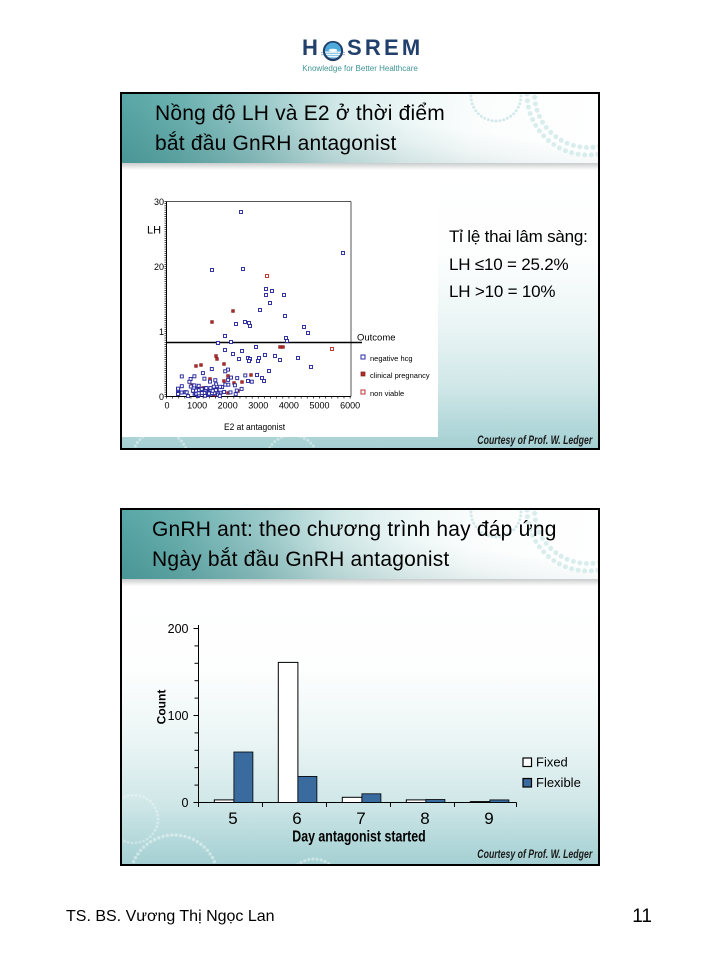  Describe the element at coordinates (258, 406) in the screenshot. I see `svg-text: 3000` at that location.